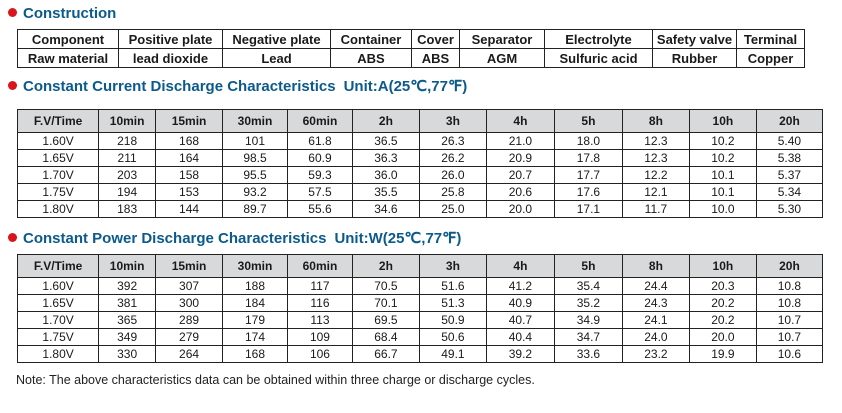  I want to click on data-cell: 34.6, so click(385, 209).